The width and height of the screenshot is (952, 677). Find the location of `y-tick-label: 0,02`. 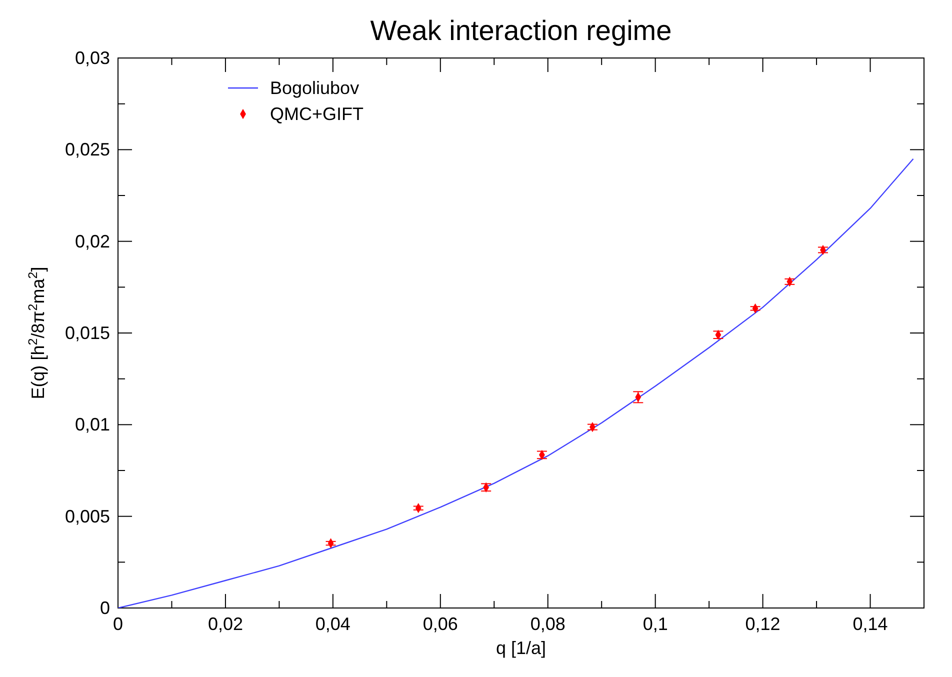

y-tick-label: 0,02 is located at coordinates (92, 241).